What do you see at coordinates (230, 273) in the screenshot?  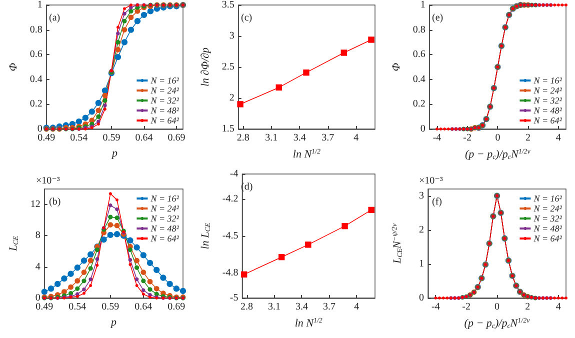 I see `y-tick-label: -4.8` at bounding box center [230, 273].